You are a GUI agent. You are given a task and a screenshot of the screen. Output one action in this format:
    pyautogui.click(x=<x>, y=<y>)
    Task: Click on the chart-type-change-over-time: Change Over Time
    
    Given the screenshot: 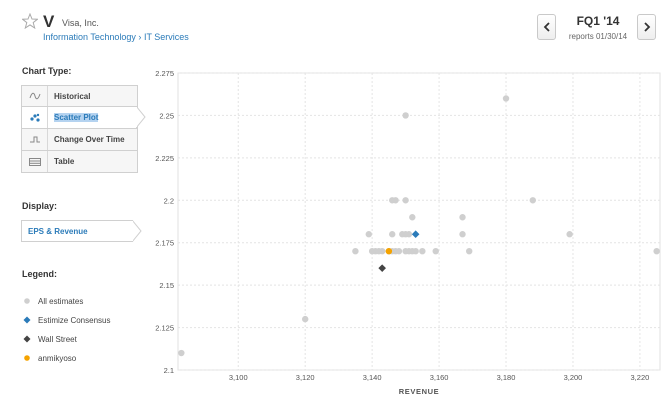 What is the action you would take?
    pyautogui.click(x=79, y=140)
    